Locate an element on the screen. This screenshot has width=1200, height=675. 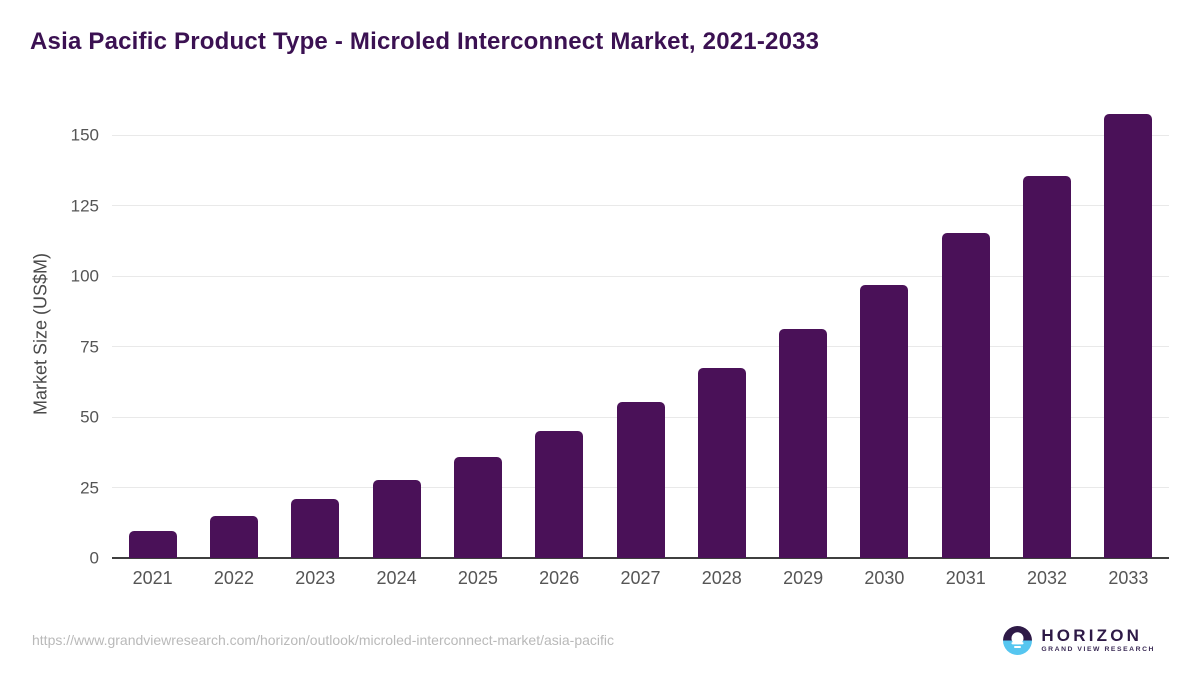
y-tick-label-125: 125 is located at coordinates (84, 206).